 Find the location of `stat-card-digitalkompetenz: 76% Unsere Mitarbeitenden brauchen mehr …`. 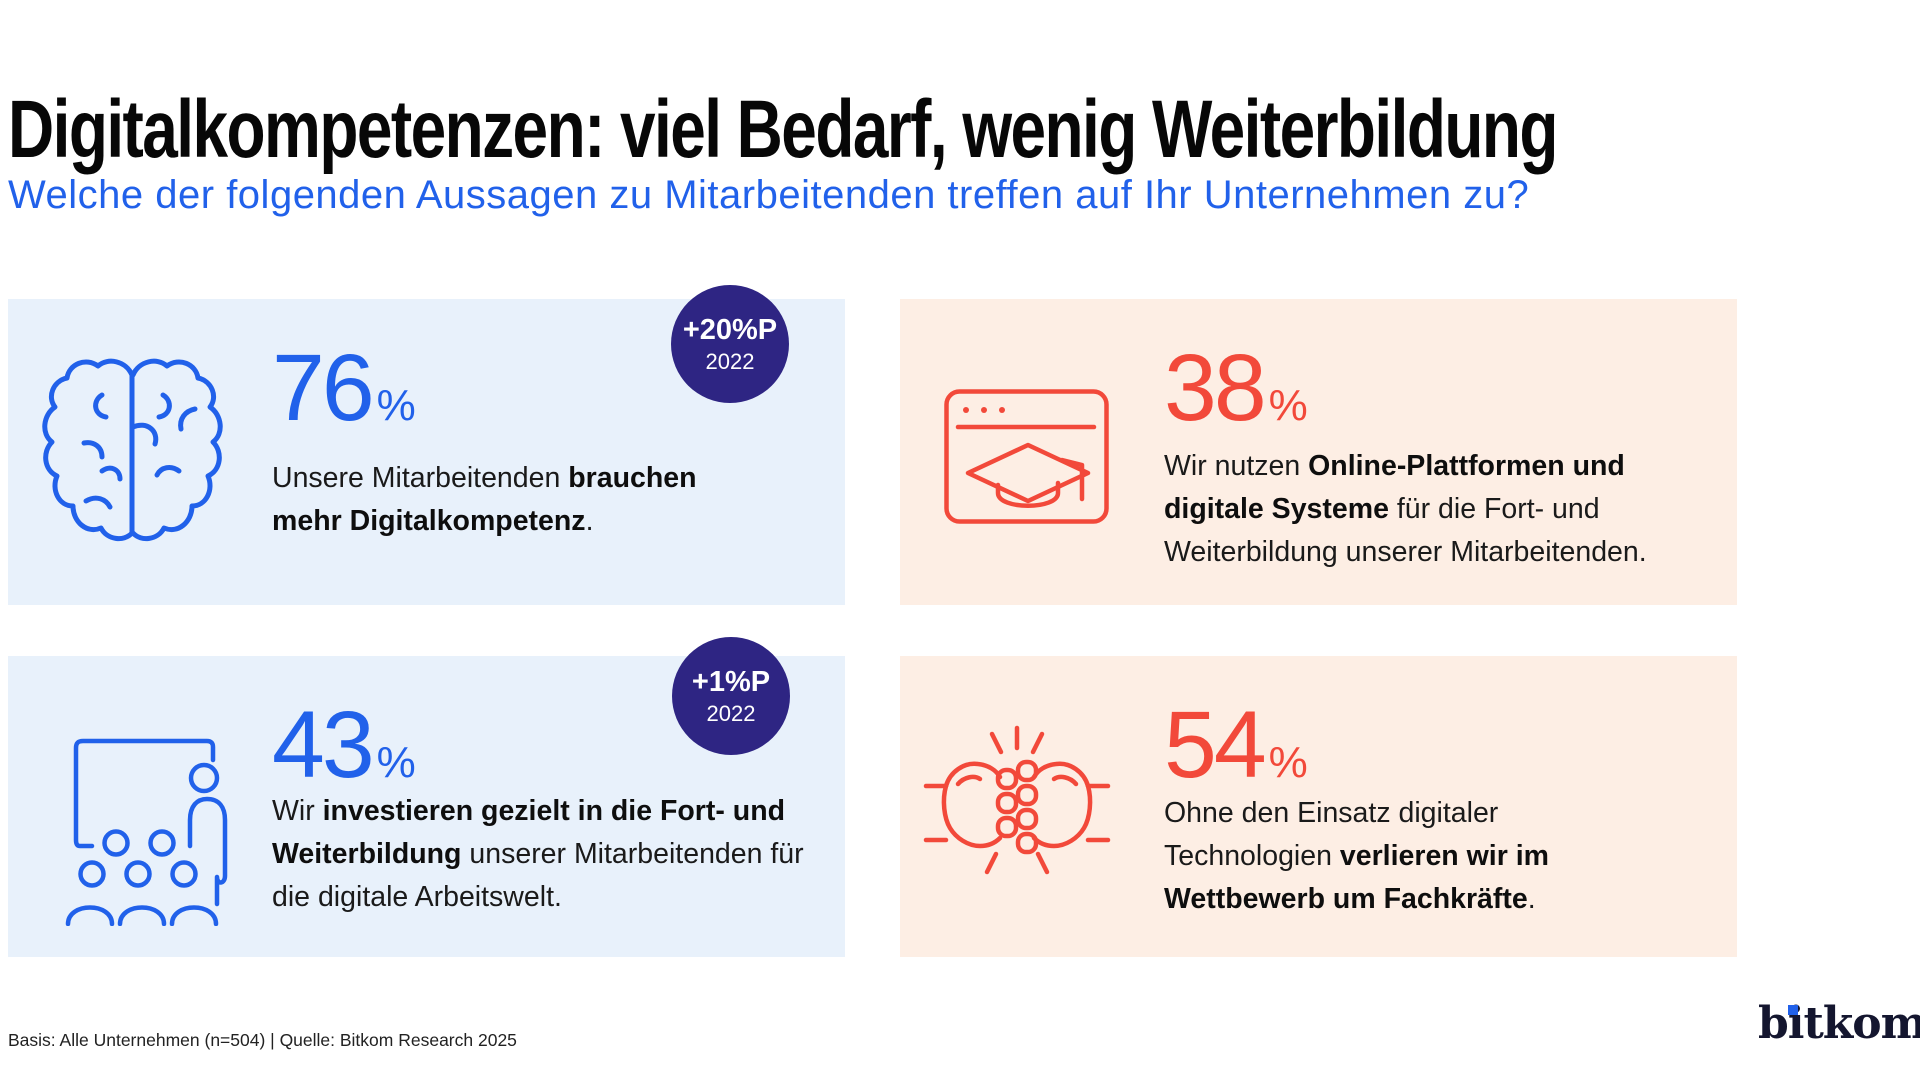

stat-card-digitalkompetenz: 76% Unsere Mitarbeitenden brauchen mehr … is located at coordinates (426, 445).